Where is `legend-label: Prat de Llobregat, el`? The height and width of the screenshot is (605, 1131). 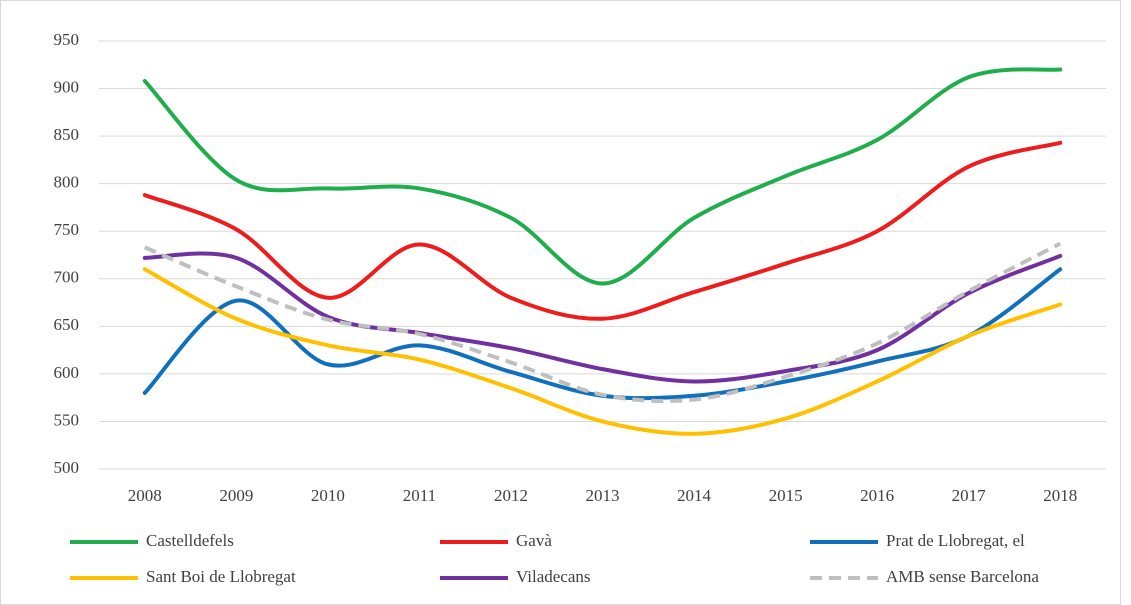
legend-label: Prat de Llobregat, el is located at coordinates (955, 540).